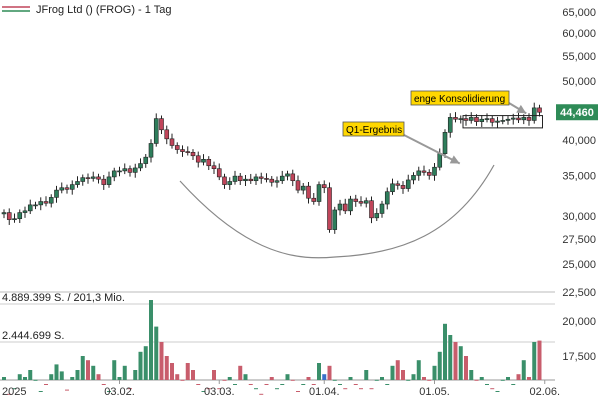 The image size is (599, 400). Describe the element at coordinates (577, 112) in the screenshot. I see `current-price-tag: 44,460` at that location.